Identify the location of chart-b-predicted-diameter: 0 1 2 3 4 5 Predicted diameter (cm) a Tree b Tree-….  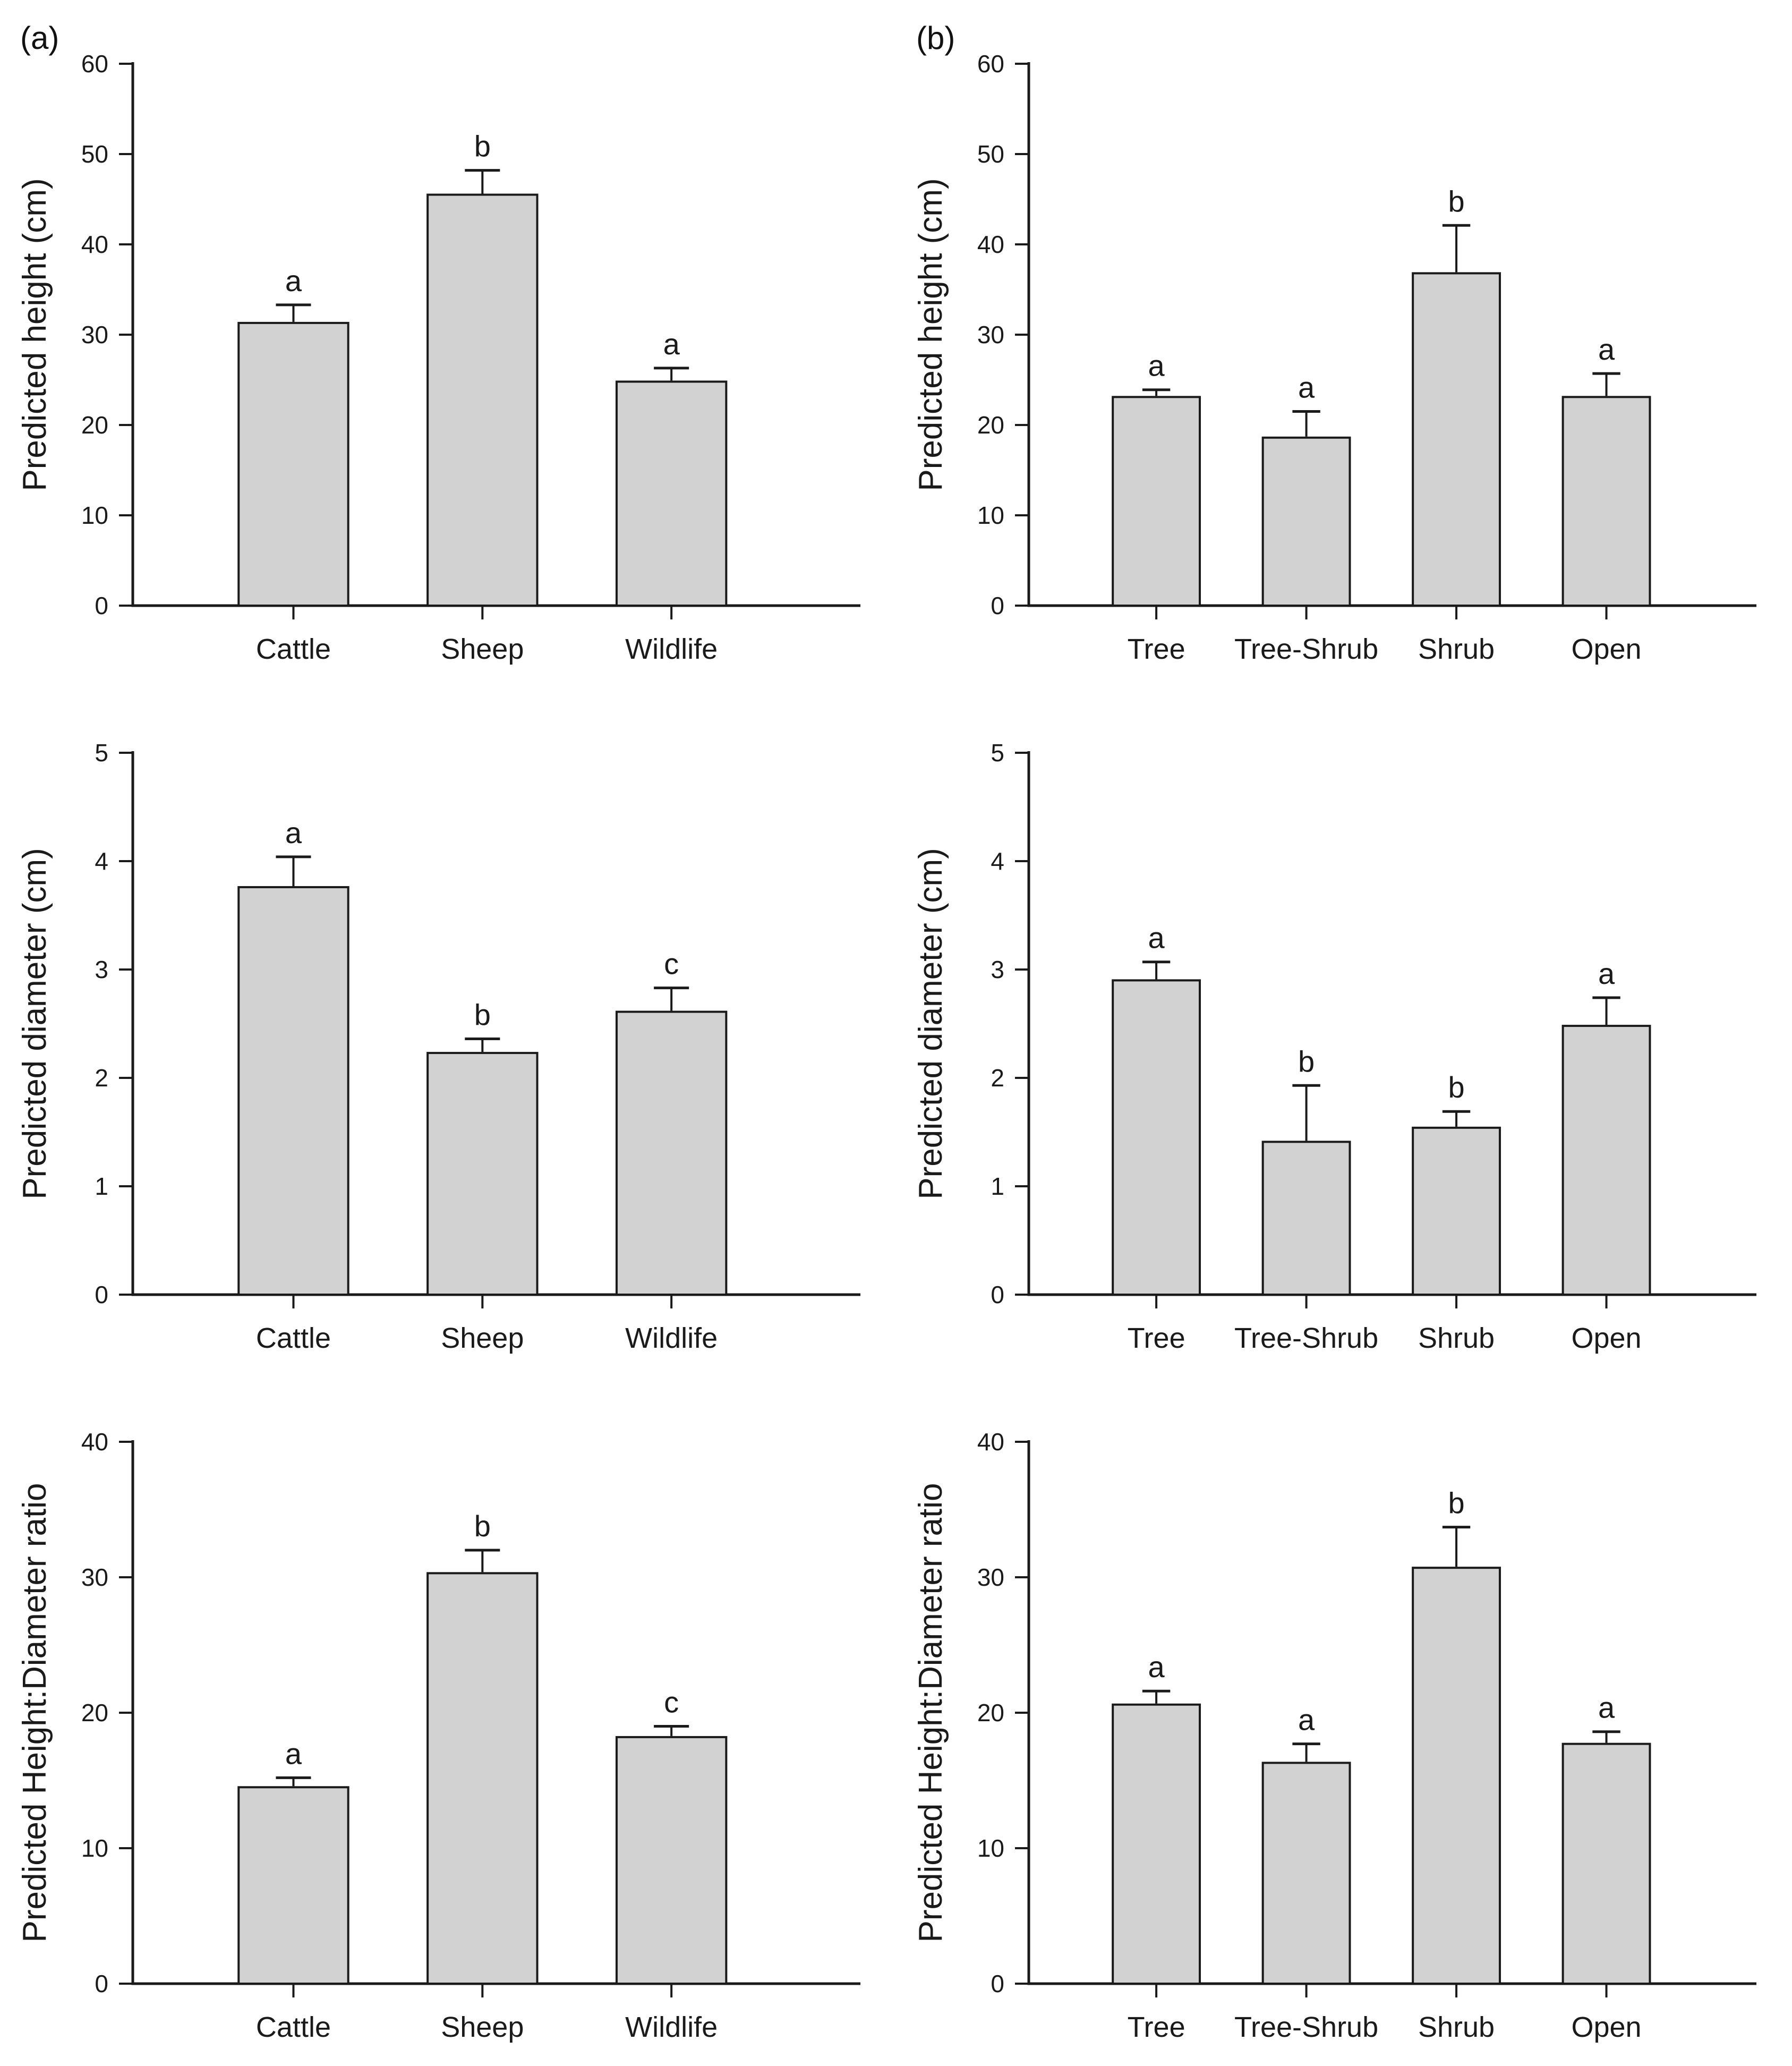
(1334, 1046).